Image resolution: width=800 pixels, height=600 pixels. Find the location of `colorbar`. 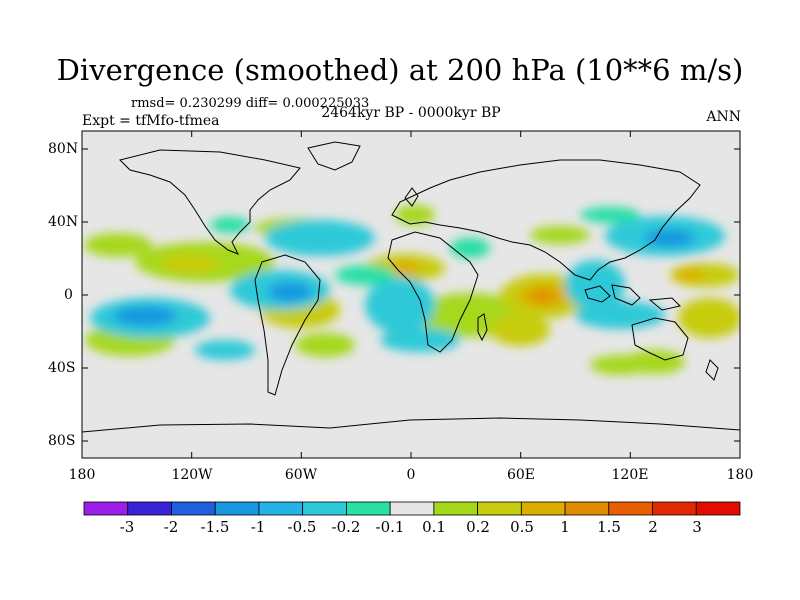

colorbar is located at coordinates (412, 508).